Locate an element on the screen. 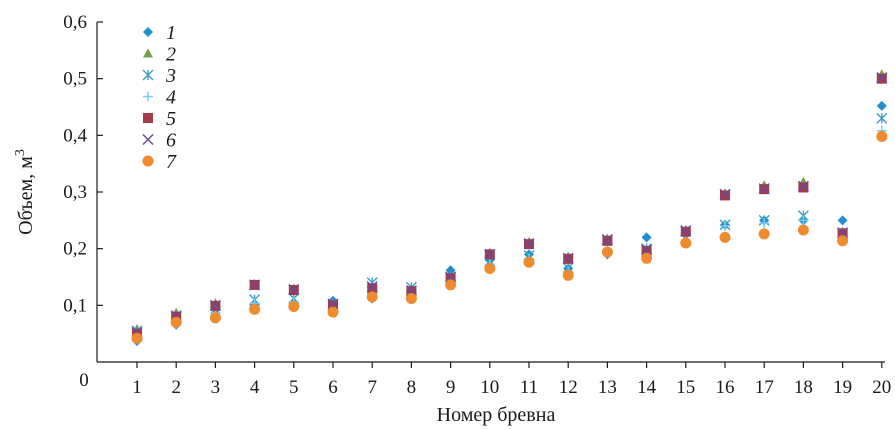 This screenshot has height=429, width=895. x-tick-label: 18 is located at coordinates (803, 387).